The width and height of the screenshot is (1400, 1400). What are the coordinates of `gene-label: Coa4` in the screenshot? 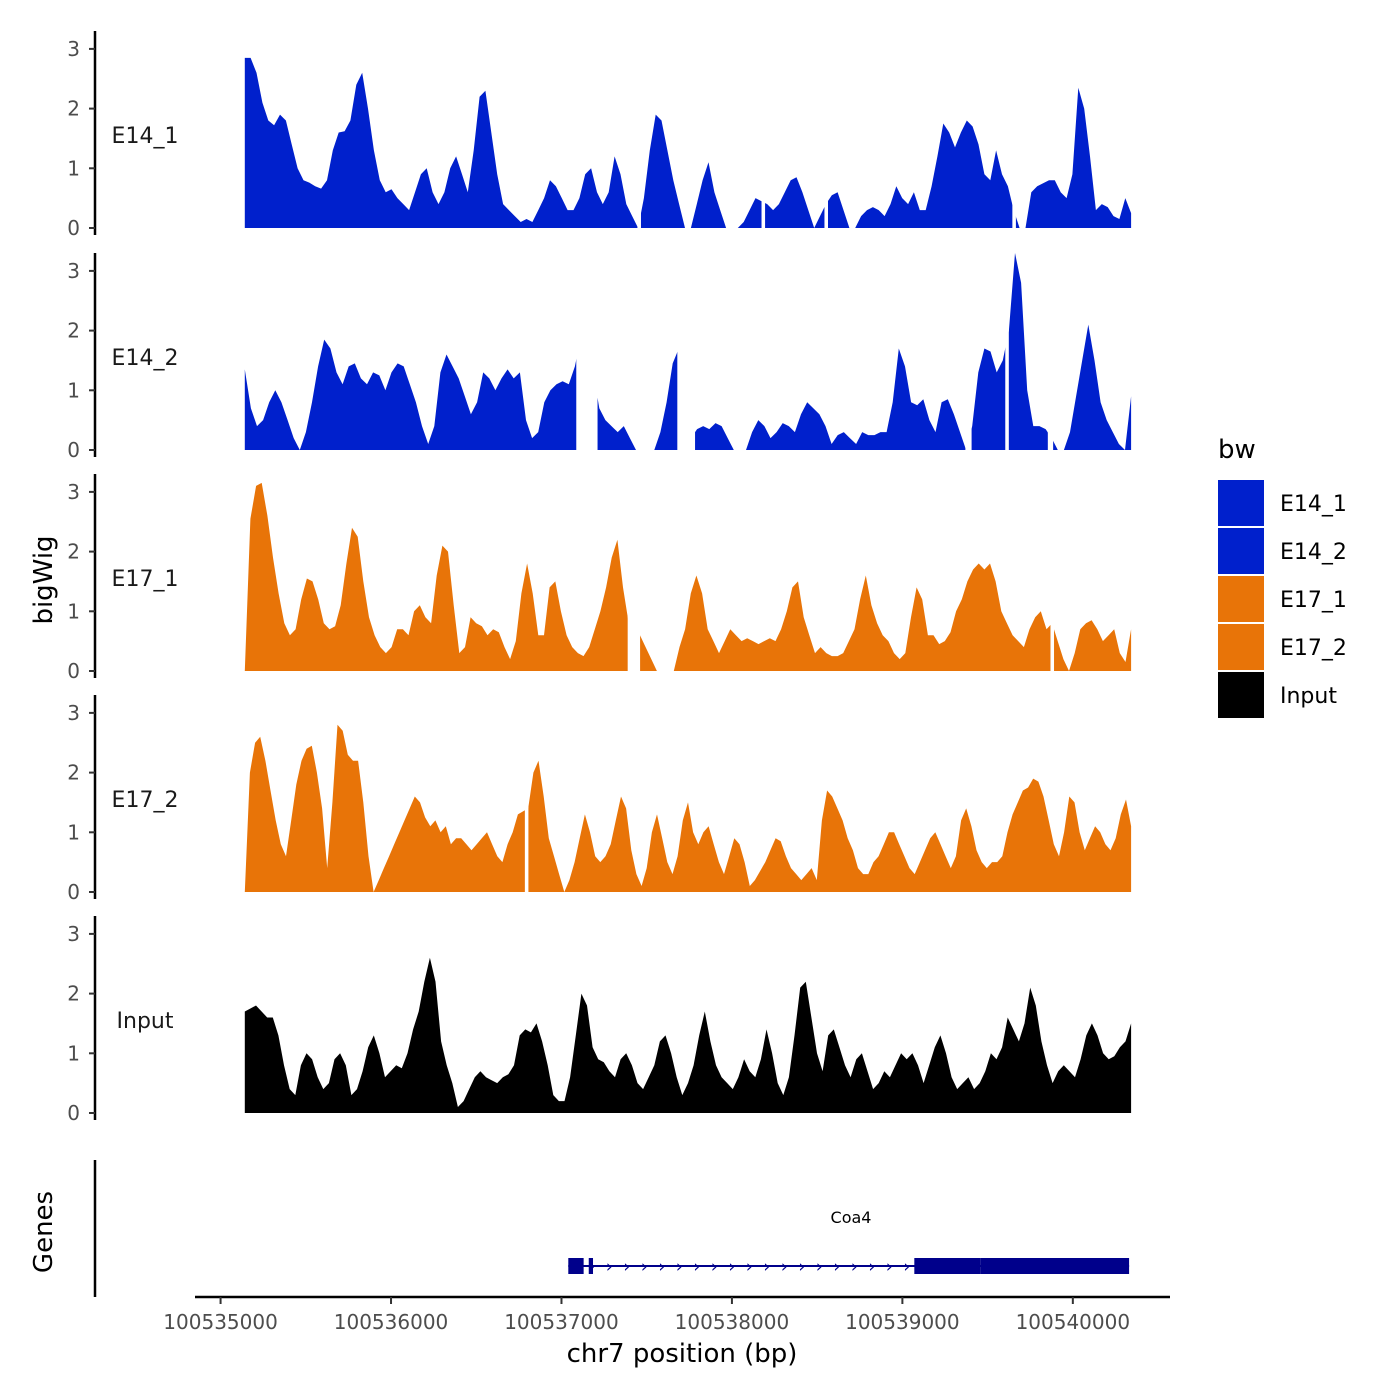 It's located at (851, 1217).